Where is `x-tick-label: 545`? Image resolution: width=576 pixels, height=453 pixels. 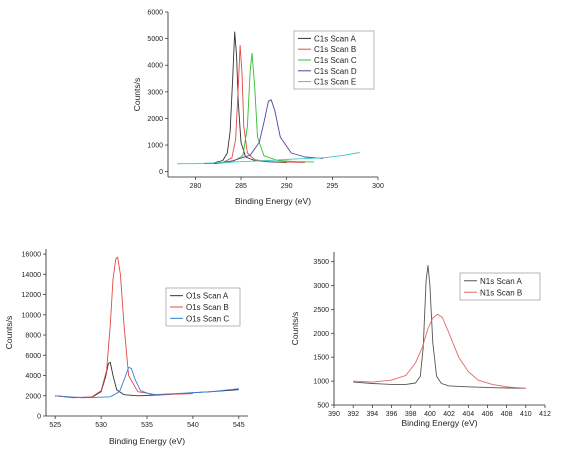
x-tick-label: 545 is located at coordinates (239, 425).